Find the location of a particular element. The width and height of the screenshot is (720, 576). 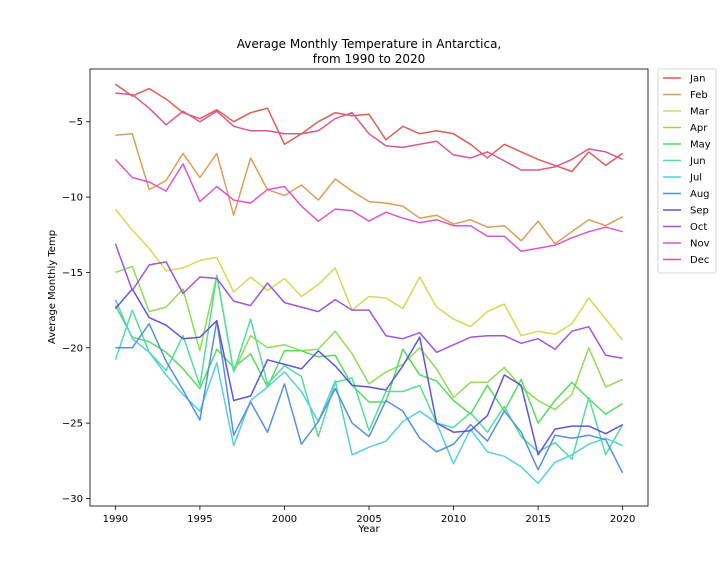

x-tick-label: 2010 is located at coordinates (453, 519).